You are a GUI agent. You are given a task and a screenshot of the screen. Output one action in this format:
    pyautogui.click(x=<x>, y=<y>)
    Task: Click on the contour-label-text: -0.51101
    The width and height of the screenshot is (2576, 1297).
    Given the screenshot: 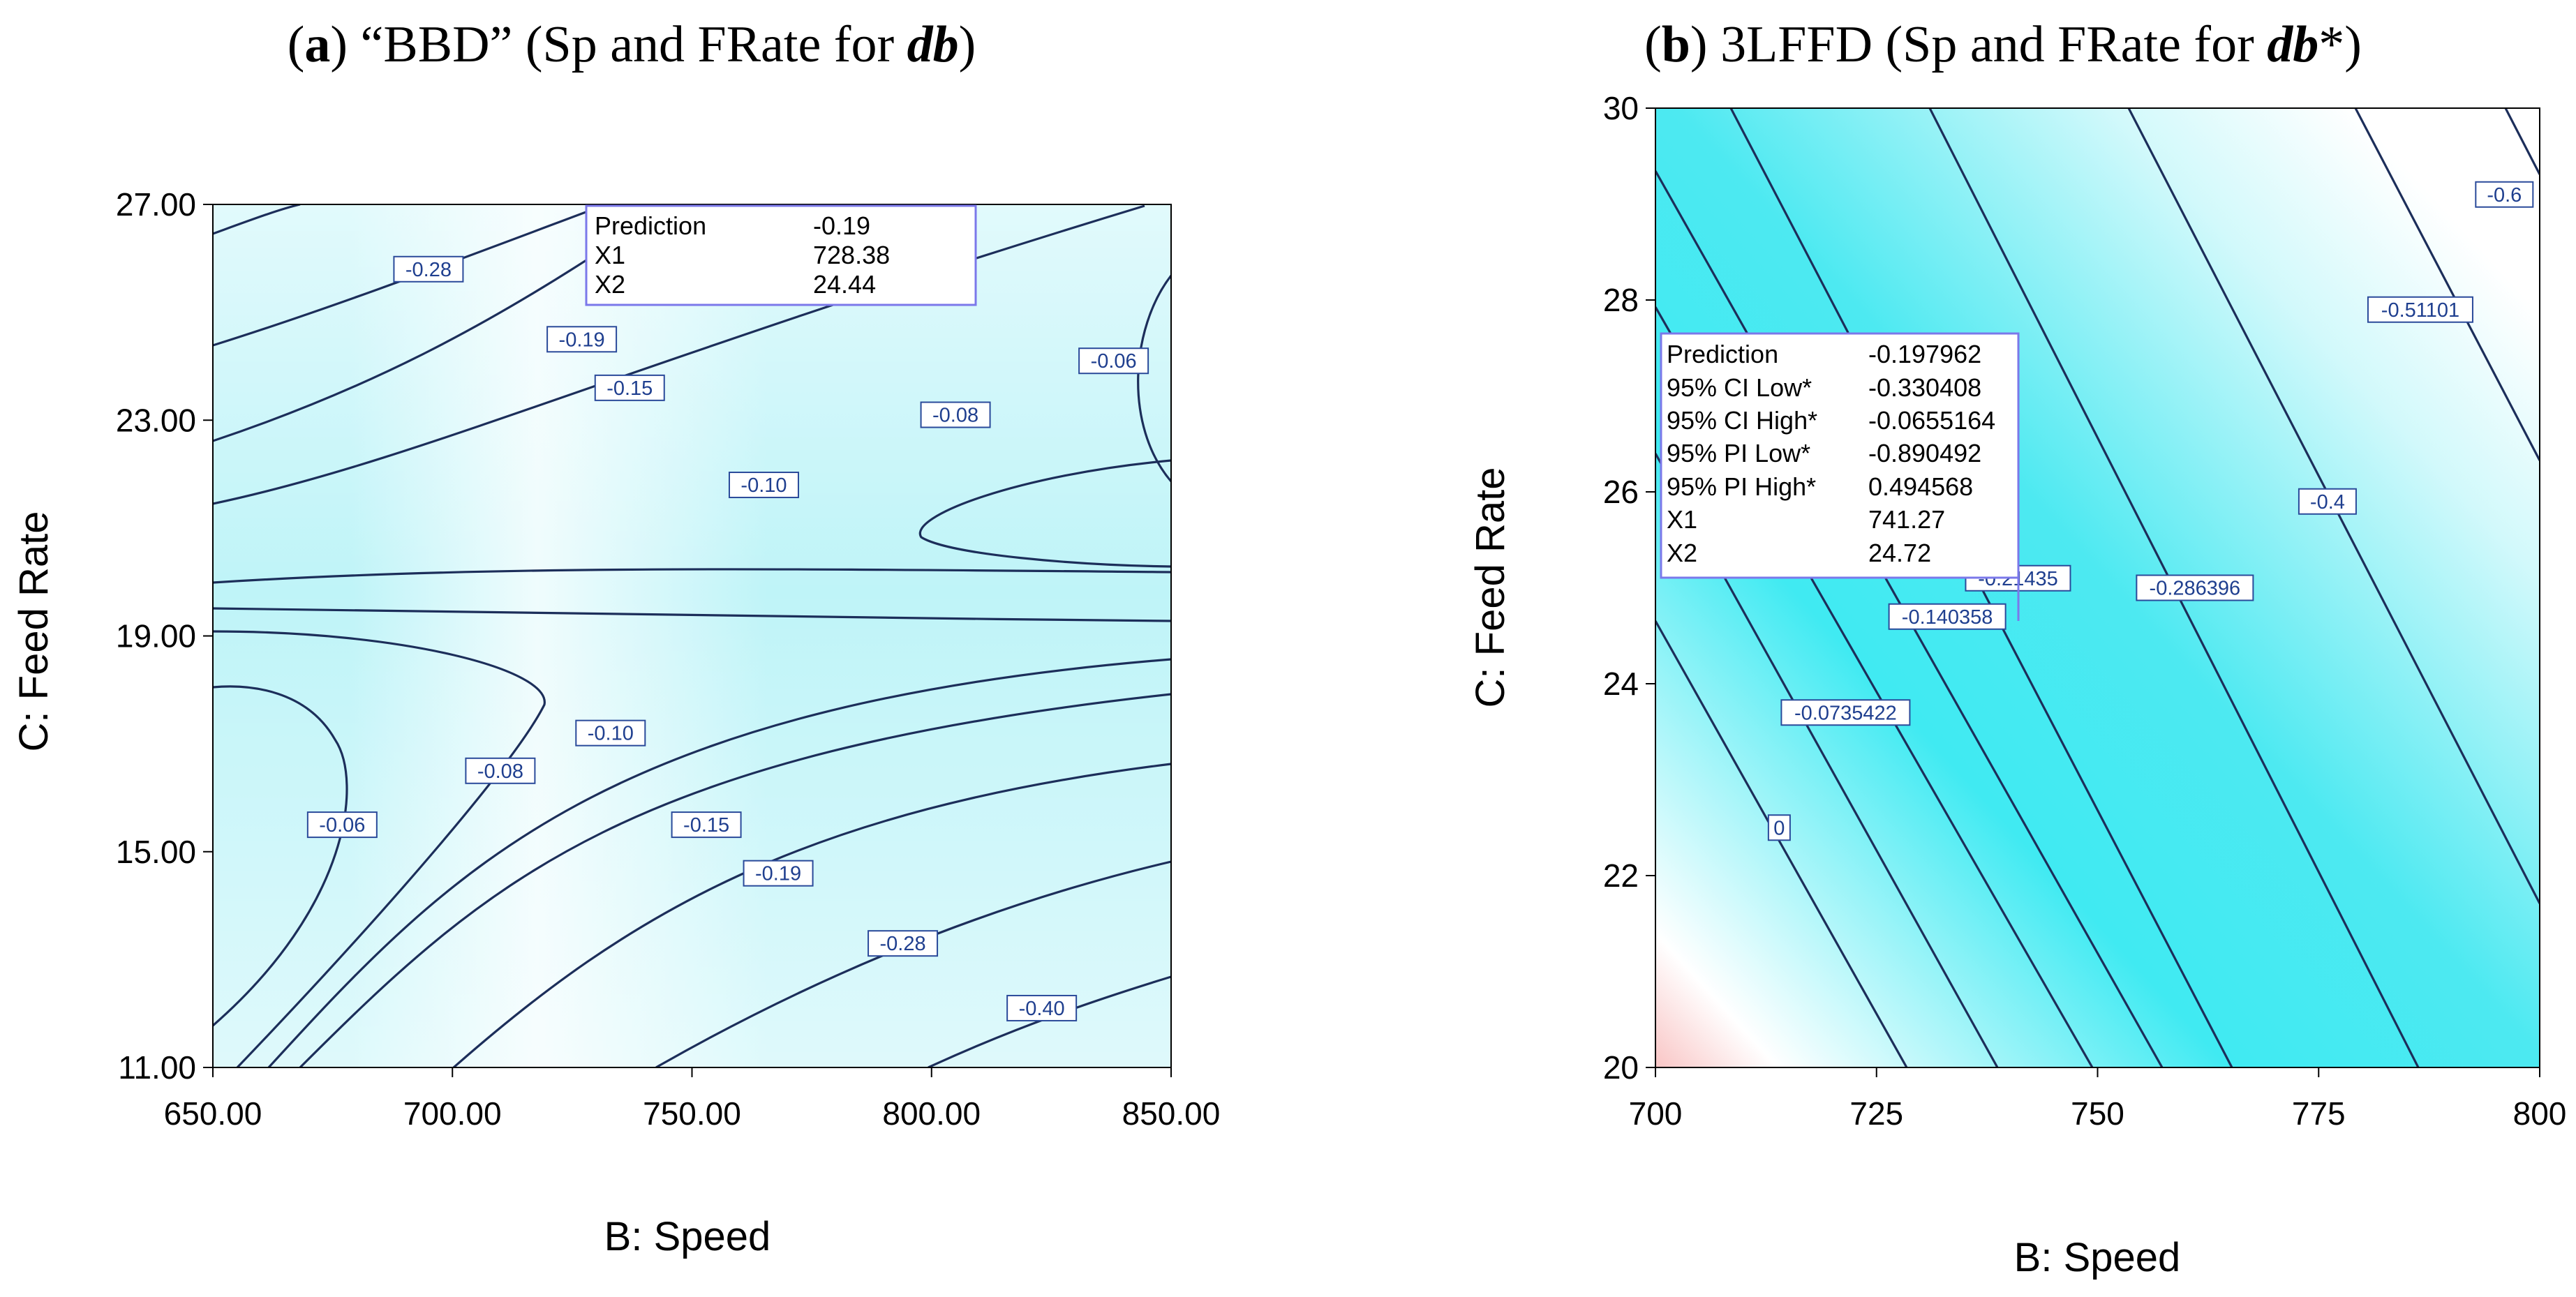 What is the action you would take?
    pyautogui.click(x=2420, y=310)
    